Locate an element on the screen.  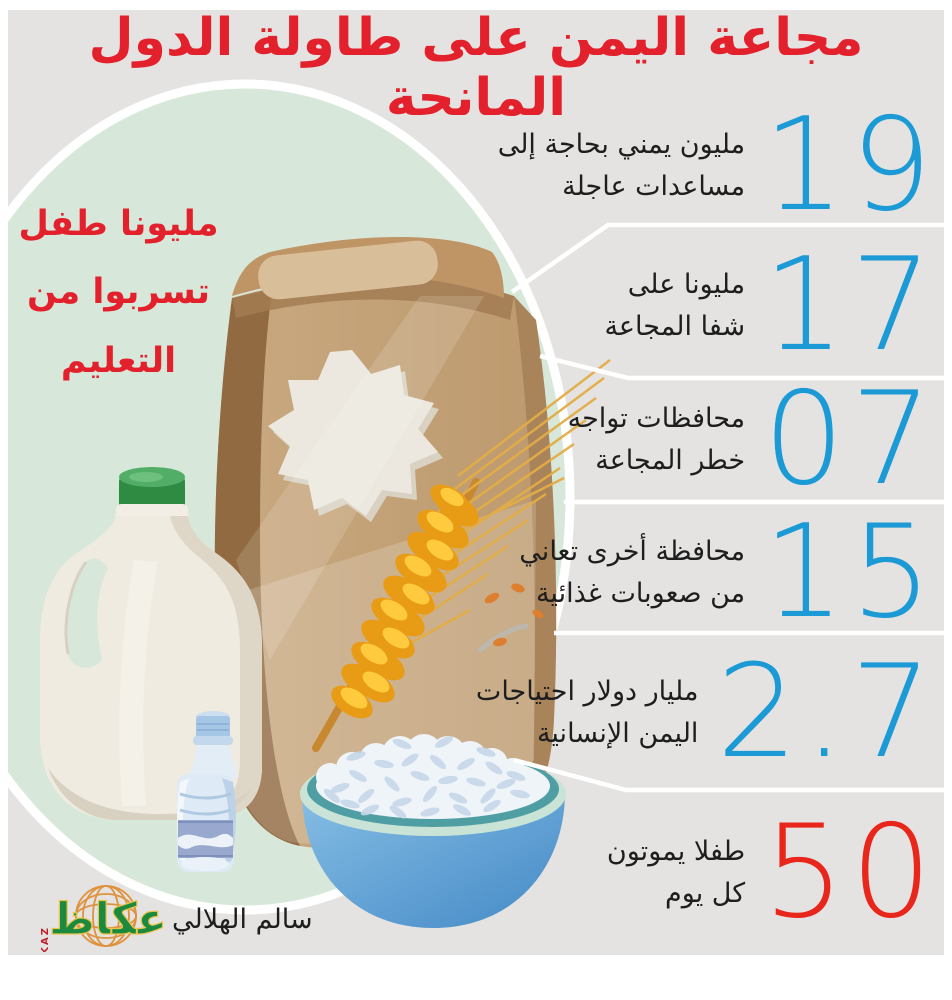
stat-label: طفلا يموتون كل يوم is located at coordinates (676, 872).